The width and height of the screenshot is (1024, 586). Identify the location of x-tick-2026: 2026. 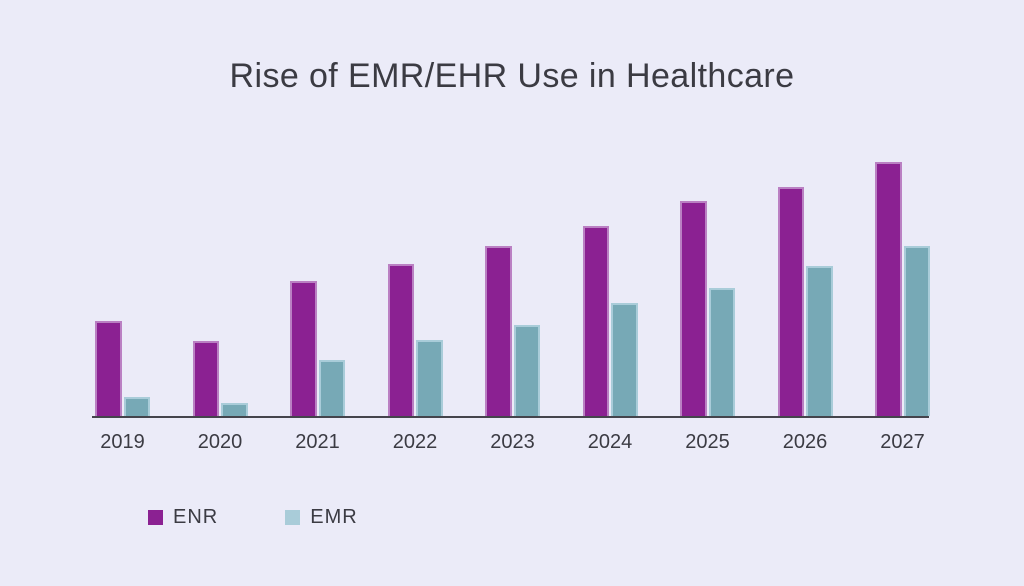
(805, 442).